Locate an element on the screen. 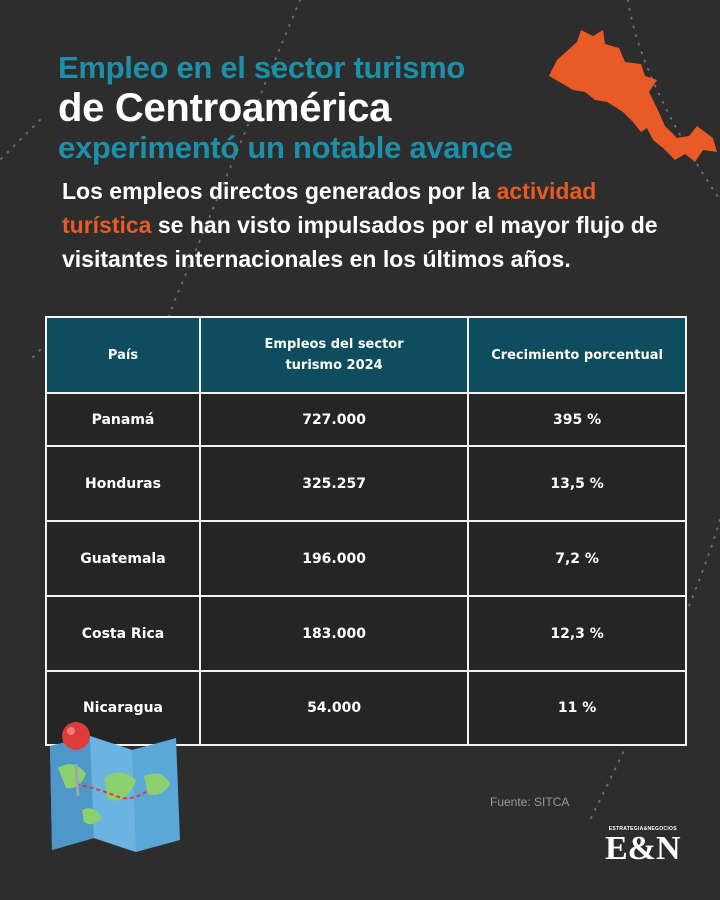  brand-logo: ESTRATEGIA&NEGOCIOS E&N is located at coordinates (643, 846).